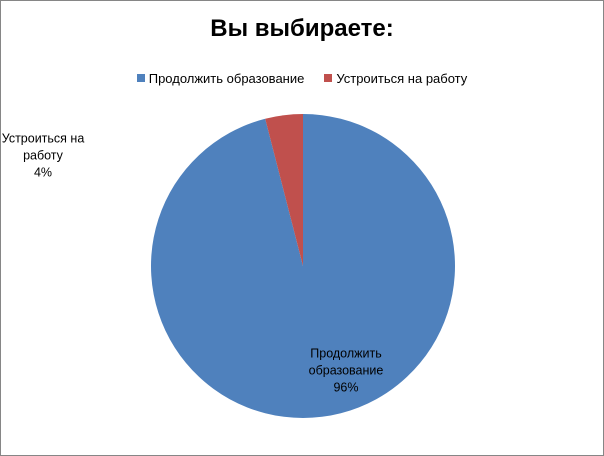 This screenshot has height=456, width=604. I want to click on data-label: Устроиться на работу 4%, so click(47, 156).